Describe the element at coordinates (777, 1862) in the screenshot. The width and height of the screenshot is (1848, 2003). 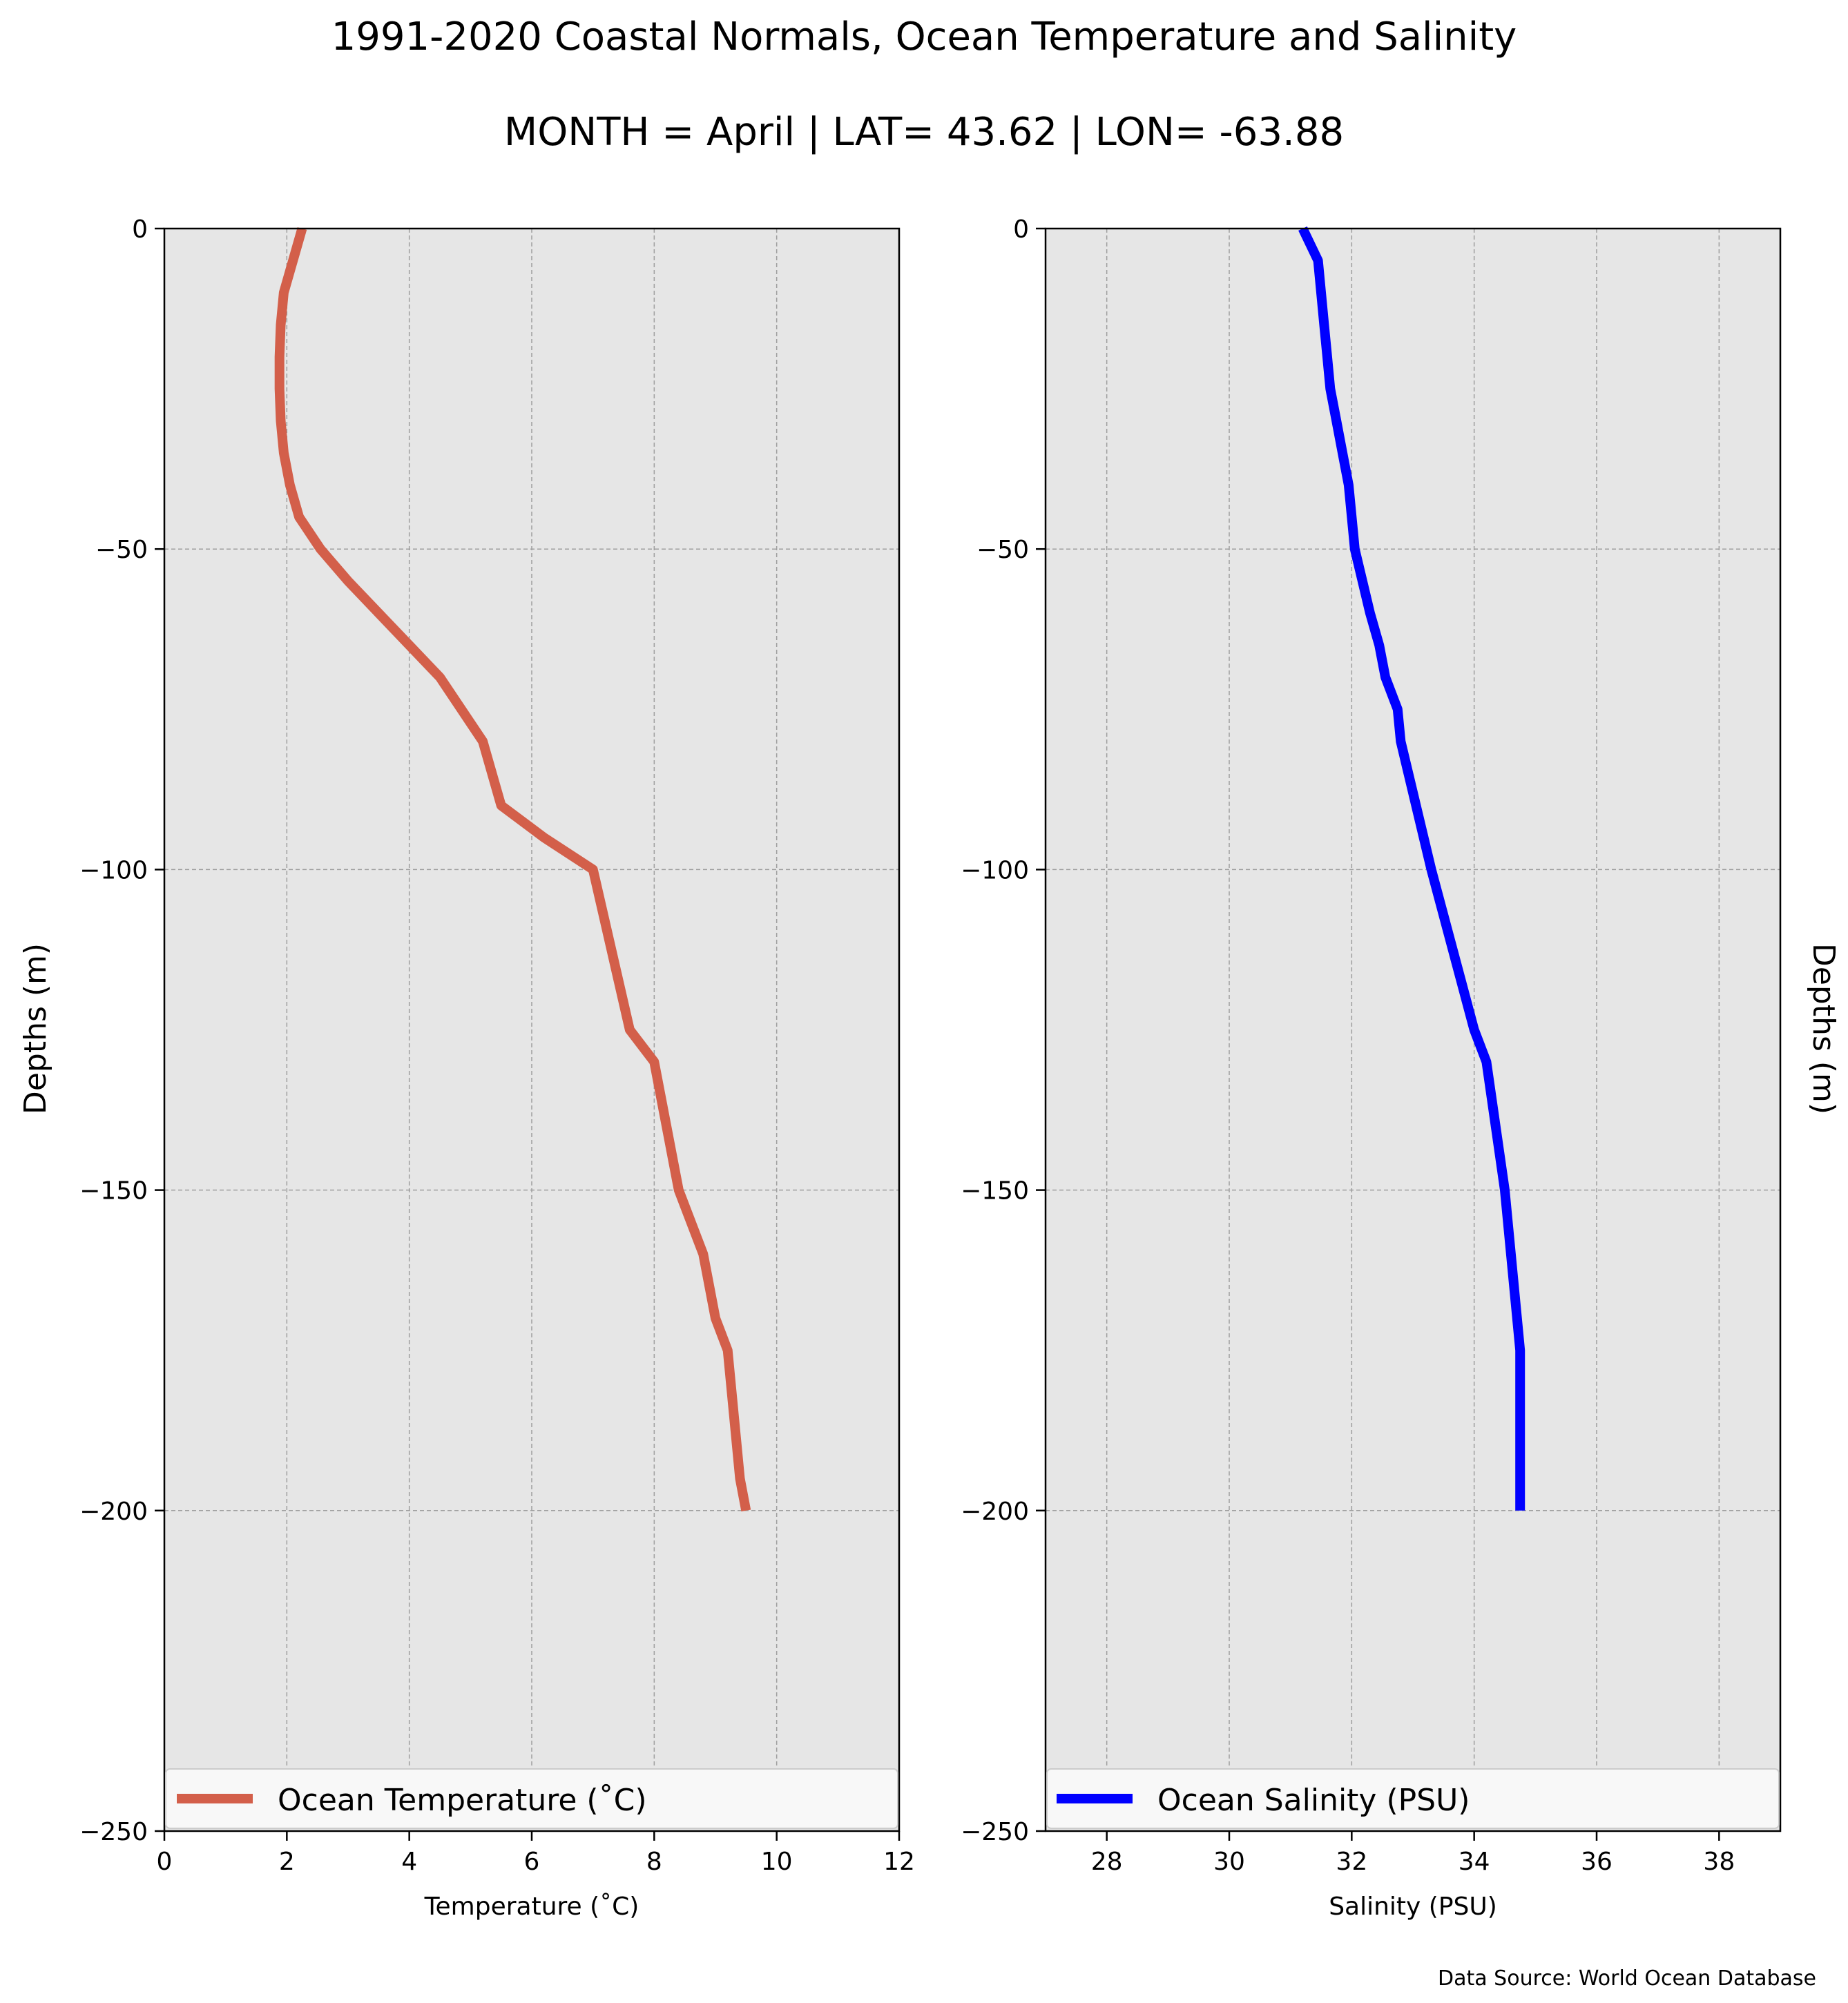
I see `x-tick-label: 10` at that location.